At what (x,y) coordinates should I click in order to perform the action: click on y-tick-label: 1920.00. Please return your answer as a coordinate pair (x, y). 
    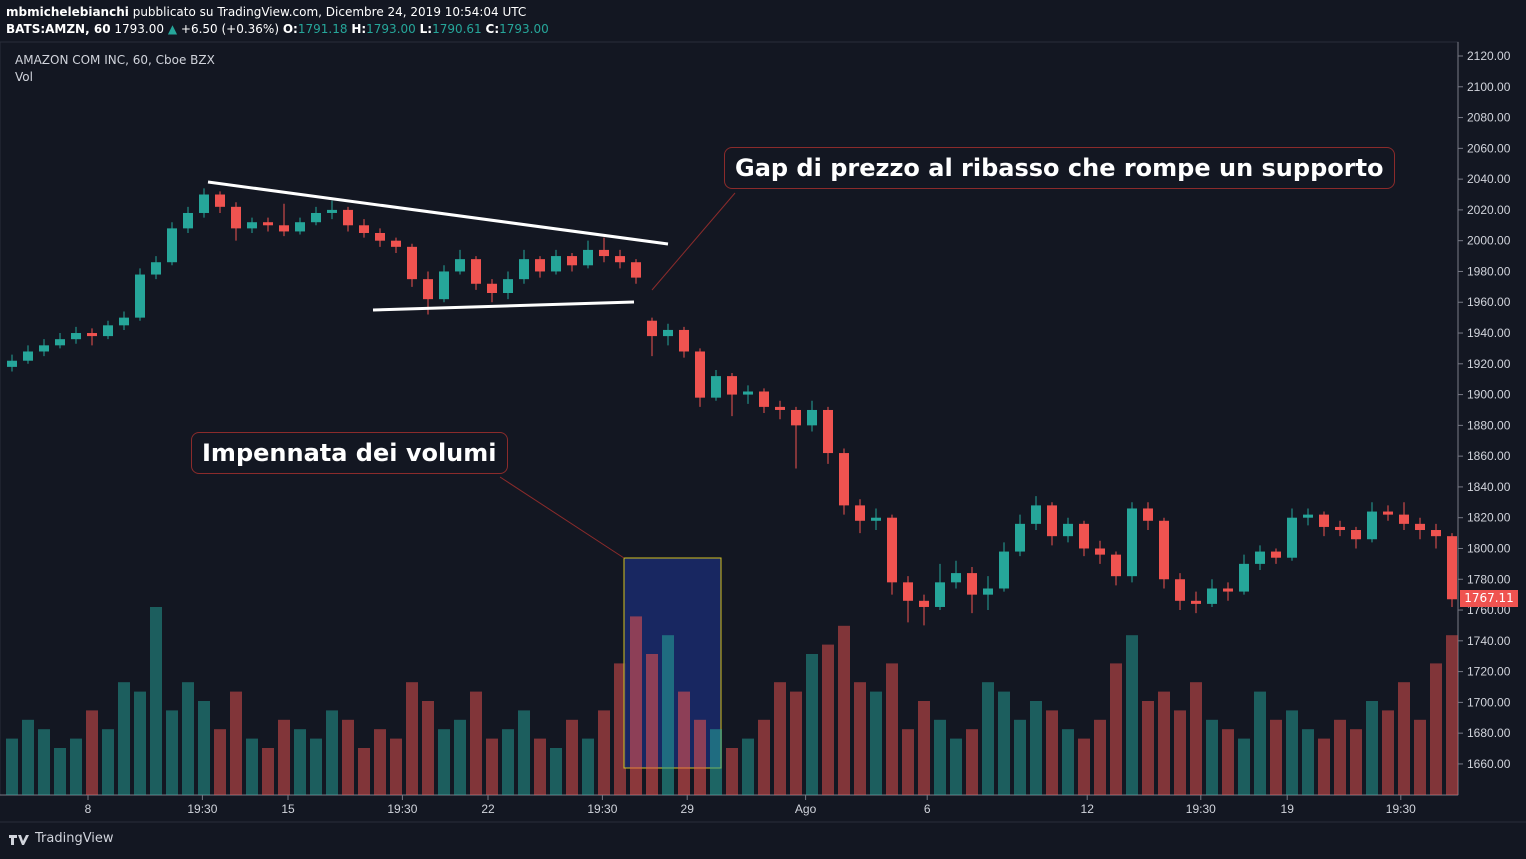
    Looking at the image, I should click on (1489, 364).